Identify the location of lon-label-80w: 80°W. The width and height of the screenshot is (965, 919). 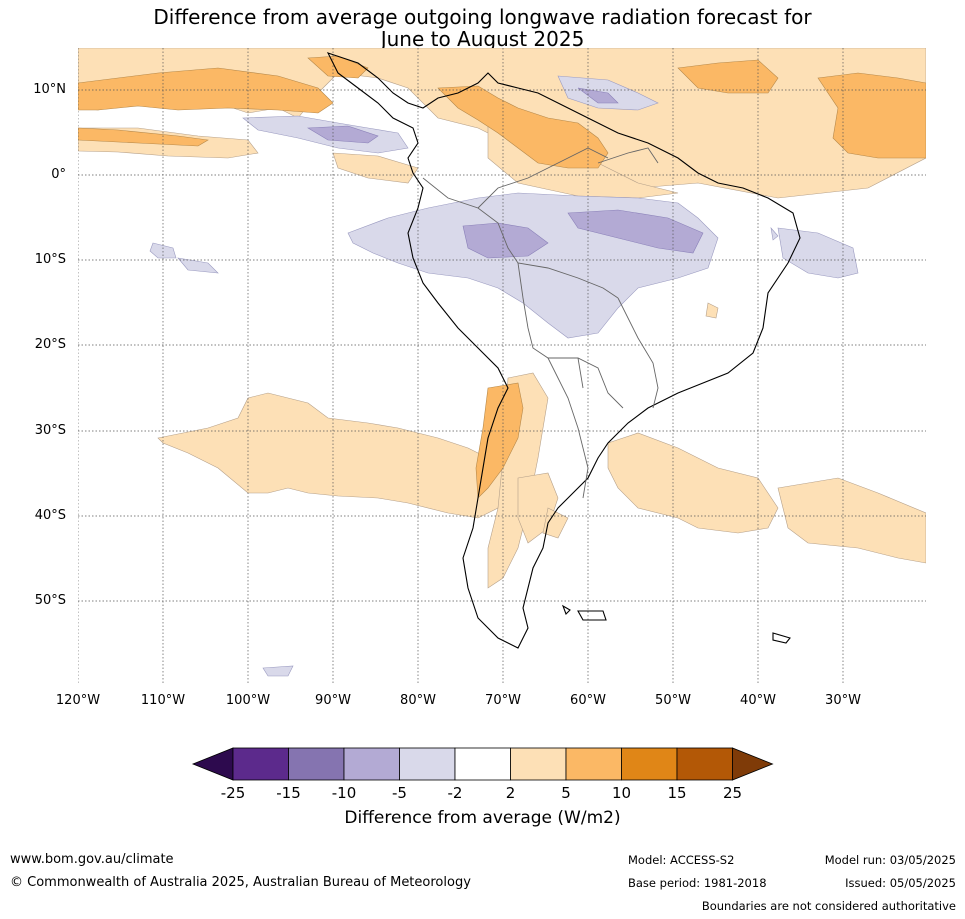
(418, 700).